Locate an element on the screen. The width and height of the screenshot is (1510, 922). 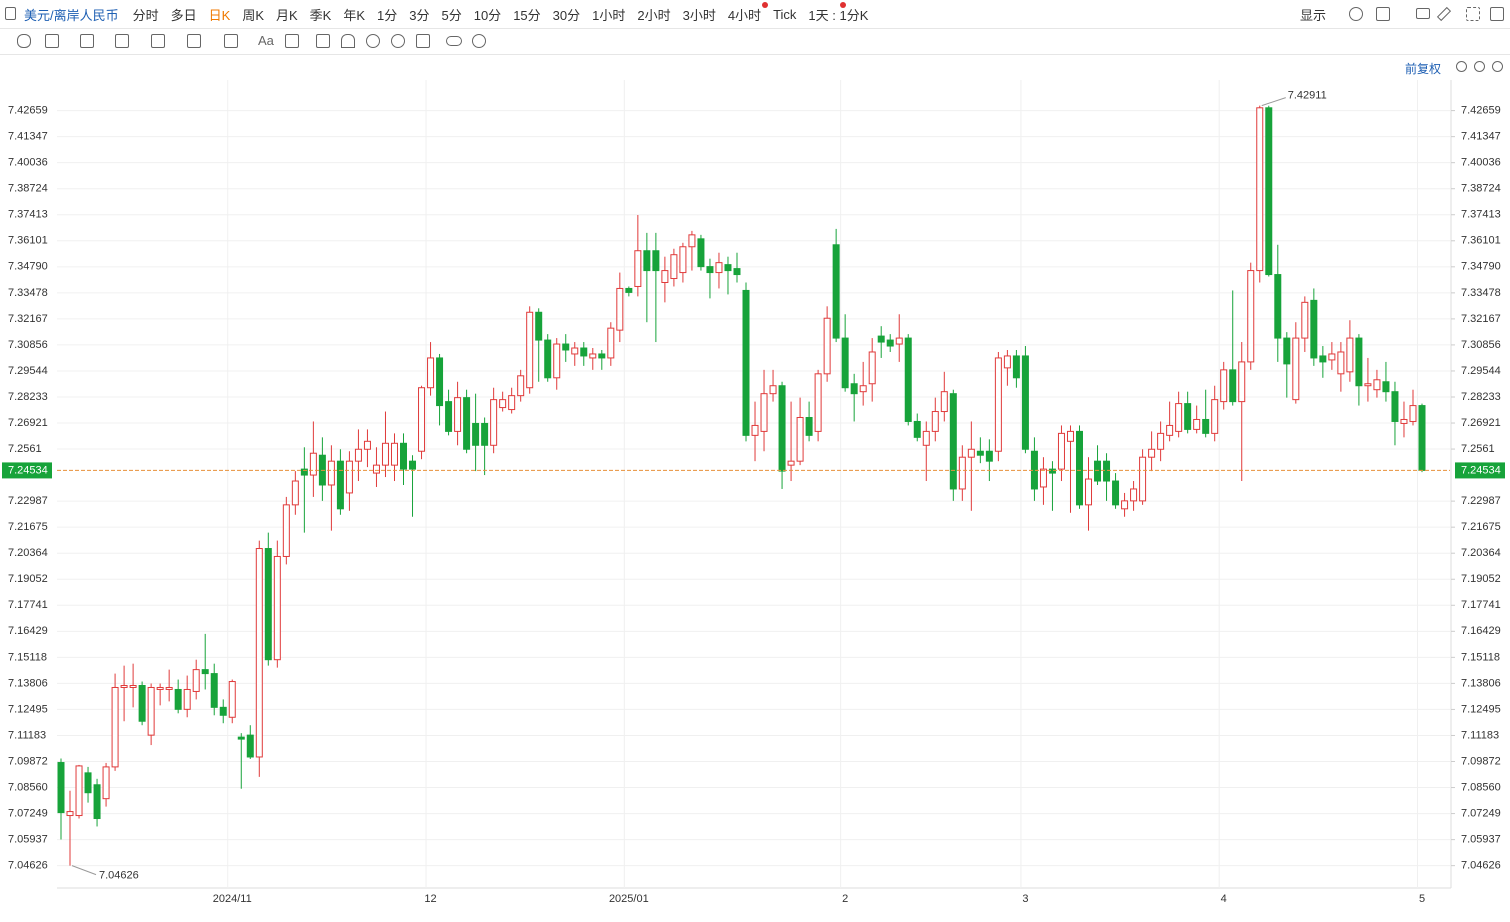
period: 2小时 is located at coordinates (654, 15).